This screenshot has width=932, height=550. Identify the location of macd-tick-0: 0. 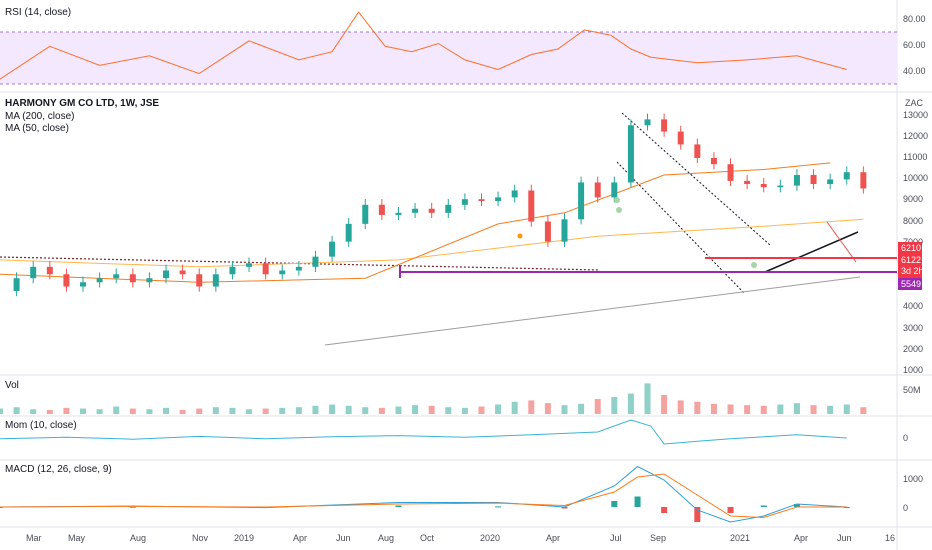
(905, 508).